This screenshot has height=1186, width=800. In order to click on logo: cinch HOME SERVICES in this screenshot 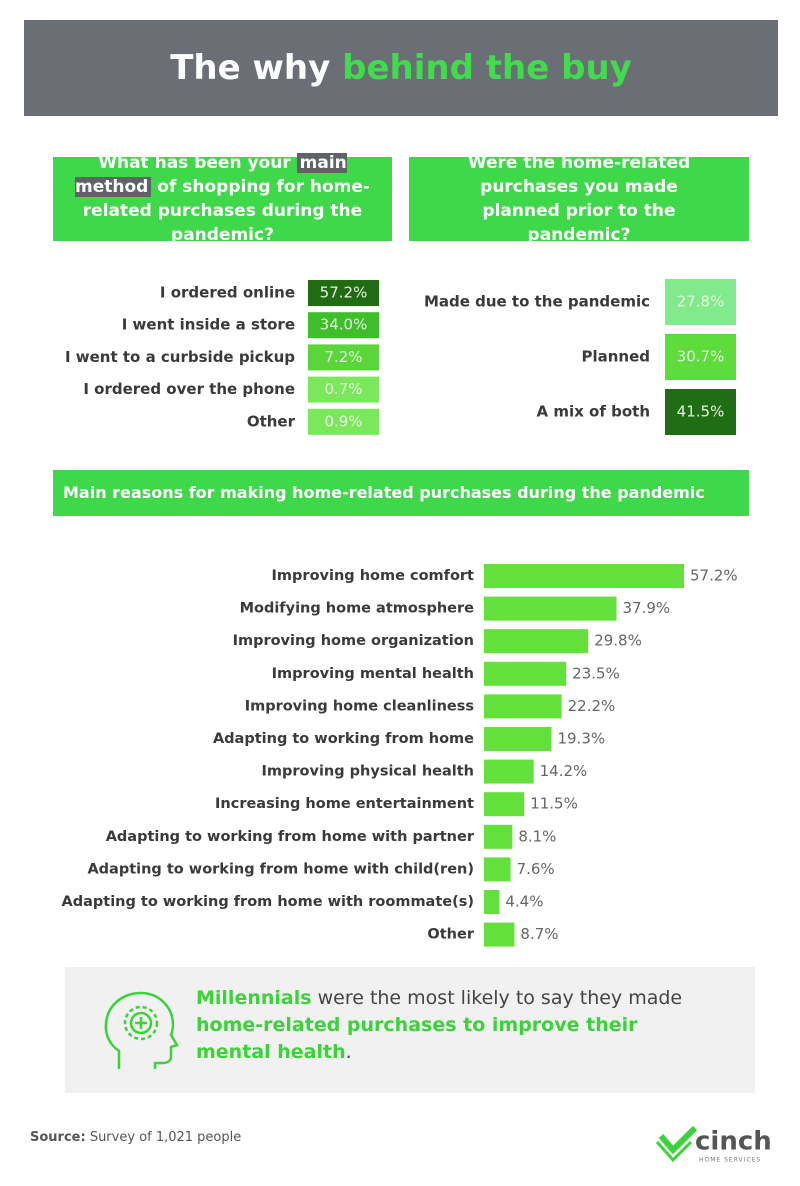, I will do `click(713, 1144)`.